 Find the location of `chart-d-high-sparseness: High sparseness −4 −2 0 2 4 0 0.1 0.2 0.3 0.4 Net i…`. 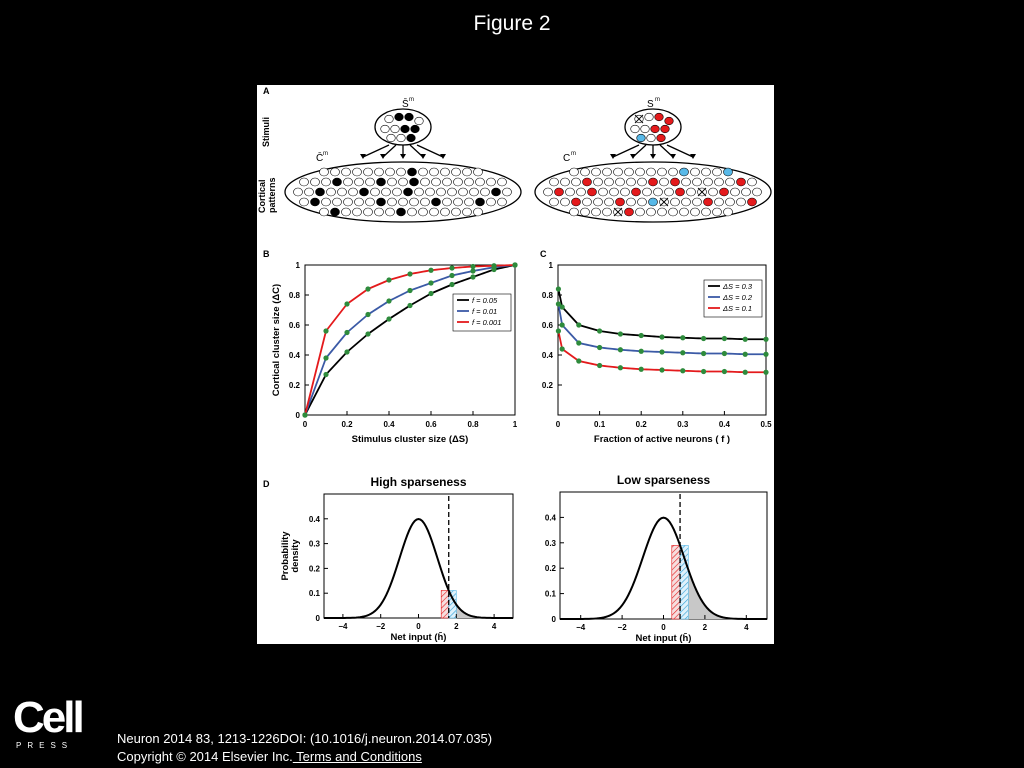

chart-d-high-sparseness: High sparseness −4 −2 0 2 4 0 0.1 0.2 0.3 0.4 Net i… is located at coordinates (397, 559).